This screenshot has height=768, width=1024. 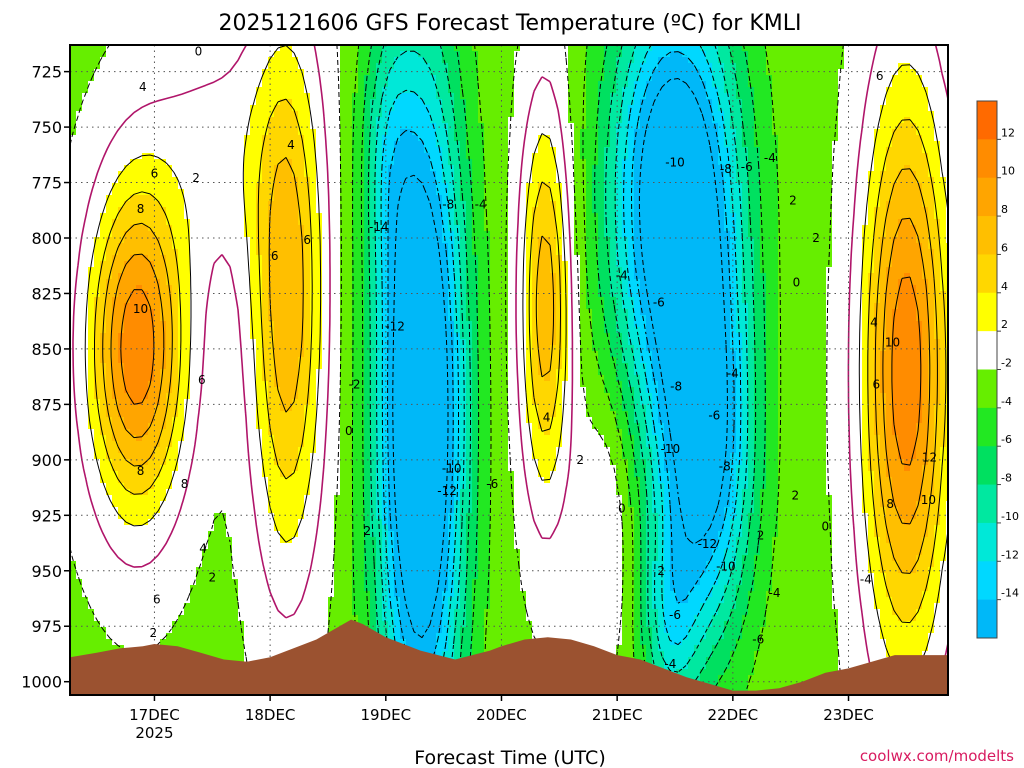 I want to click on surface-pressure-terrain, so click(x=509, y=657).